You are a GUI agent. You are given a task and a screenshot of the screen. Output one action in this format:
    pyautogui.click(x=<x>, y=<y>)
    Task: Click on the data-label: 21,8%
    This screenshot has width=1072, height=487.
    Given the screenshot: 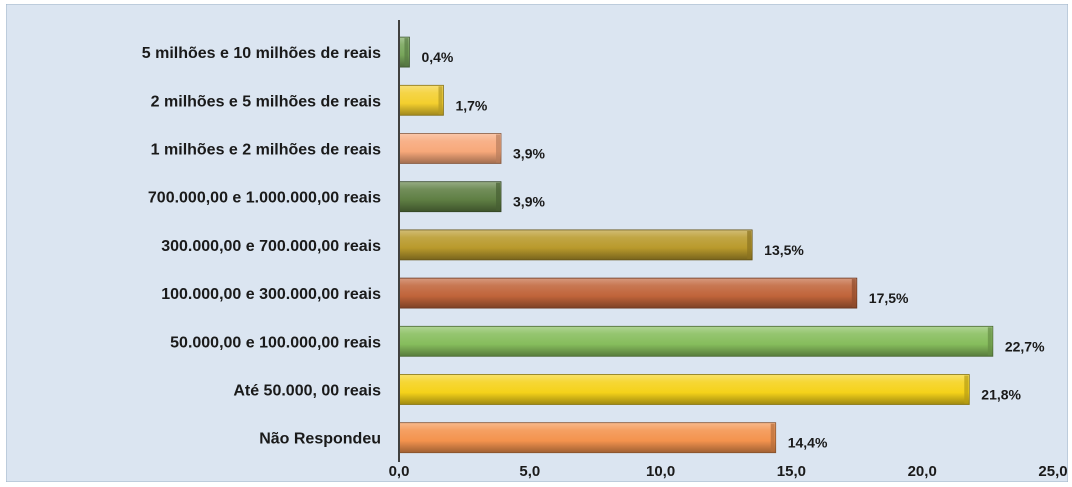 What is the action you would take?
    pyautogui.click(x=1001, y=395)
    